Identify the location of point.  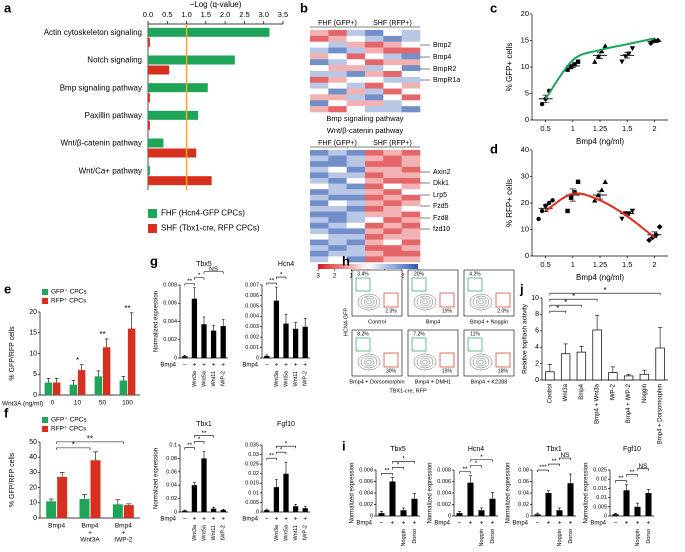
(578, 181).